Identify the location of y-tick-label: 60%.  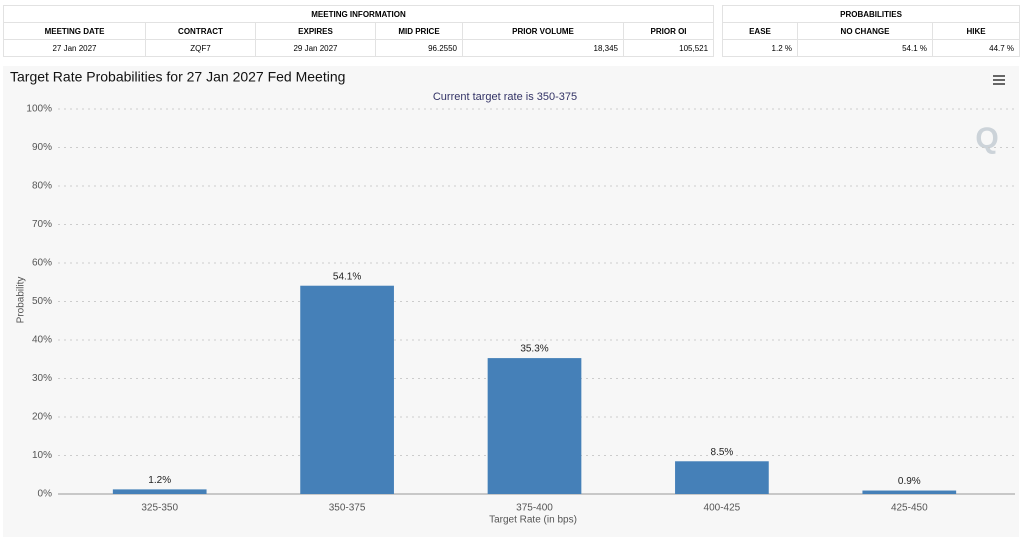
(42, 263).